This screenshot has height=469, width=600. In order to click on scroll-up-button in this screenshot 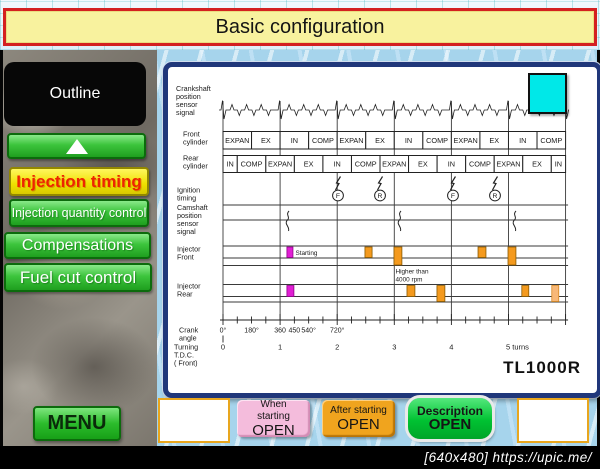, I will do `click(76, 146)`.